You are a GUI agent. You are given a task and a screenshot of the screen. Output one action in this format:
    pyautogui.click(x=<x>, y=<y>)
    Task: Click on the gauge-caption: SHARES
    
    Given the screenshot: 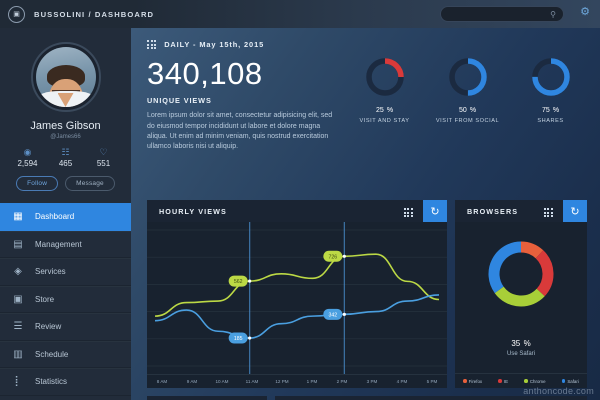 What is the action you would take?
    pyautogui.click(x=550, y=121)
    